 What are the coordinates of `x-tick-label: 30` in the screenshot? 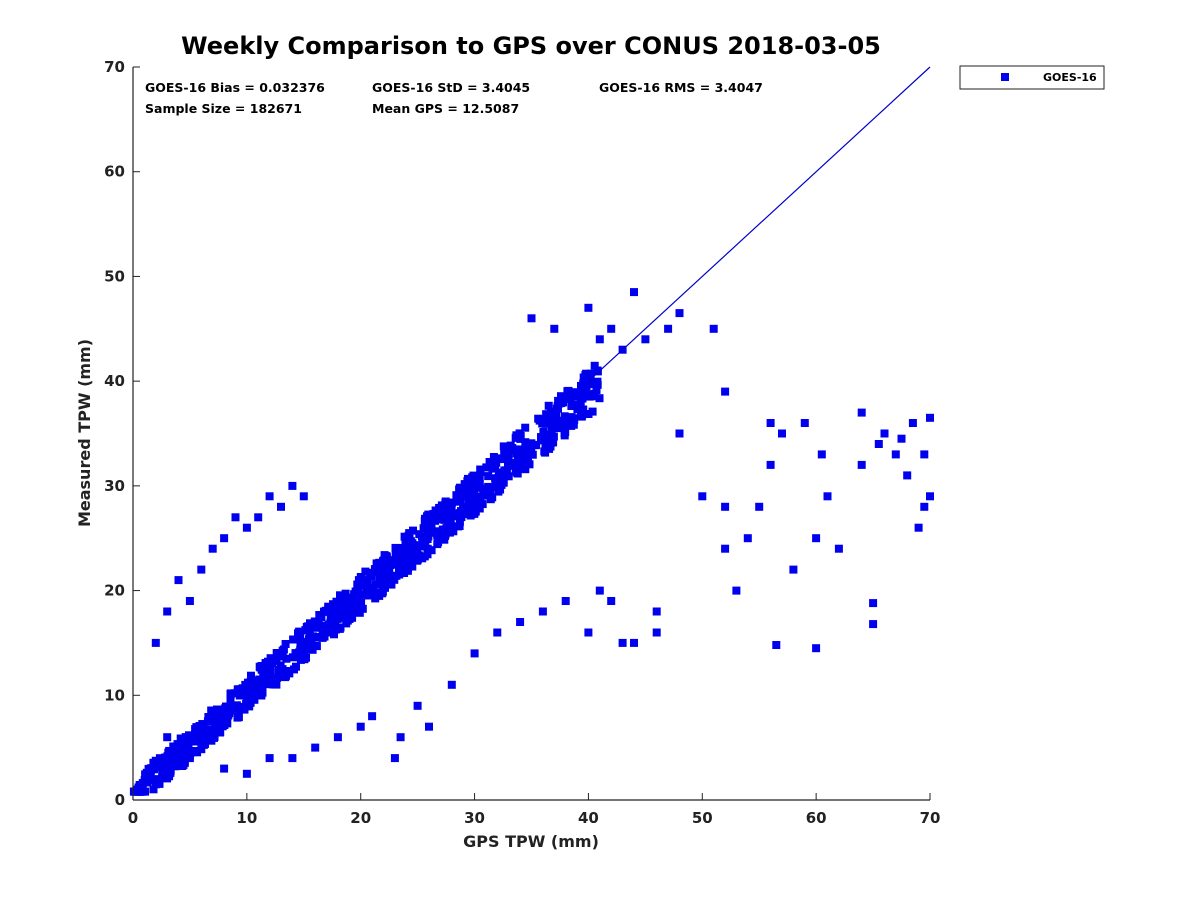 It's located at (474, 818).